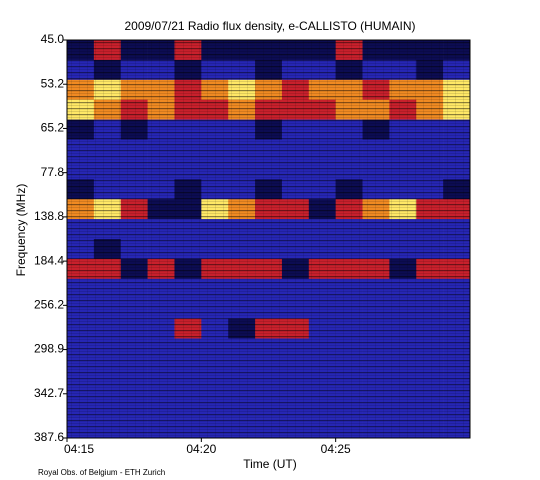 The width and height of the screenshot is (540, 480). What do you see at coordinates (53, 39) in the screenshot?
I see `y-tick-label: 45.0` at bounding box center [53, 39].